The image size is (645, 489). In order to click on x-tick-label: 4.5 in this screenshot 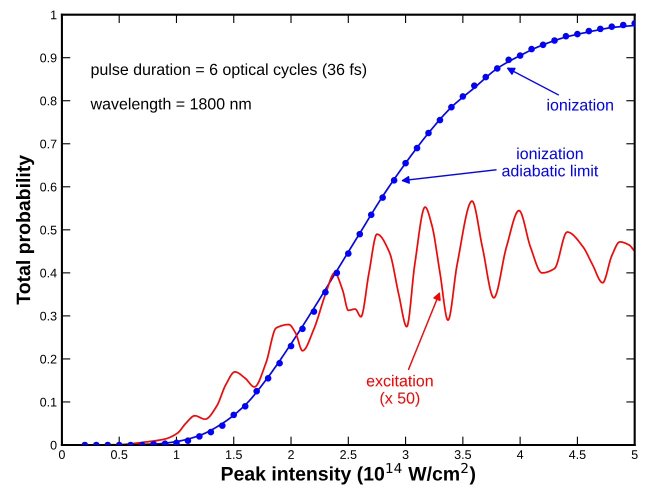, I will do `click(577, 455)`.